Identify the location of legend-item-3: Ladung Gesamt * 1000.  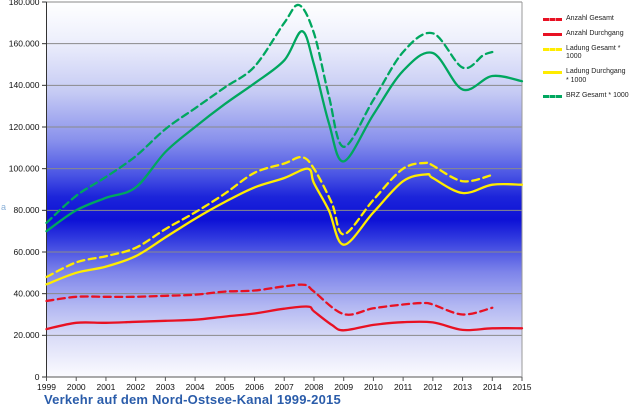
(586, 54).